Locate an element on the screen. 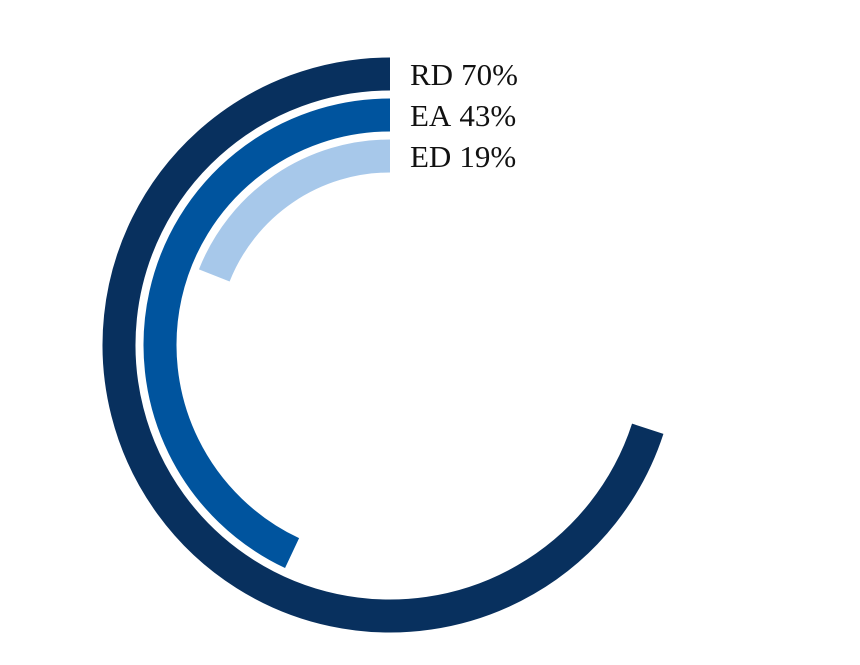  category-label: EA is located at coordinates (431, 115).